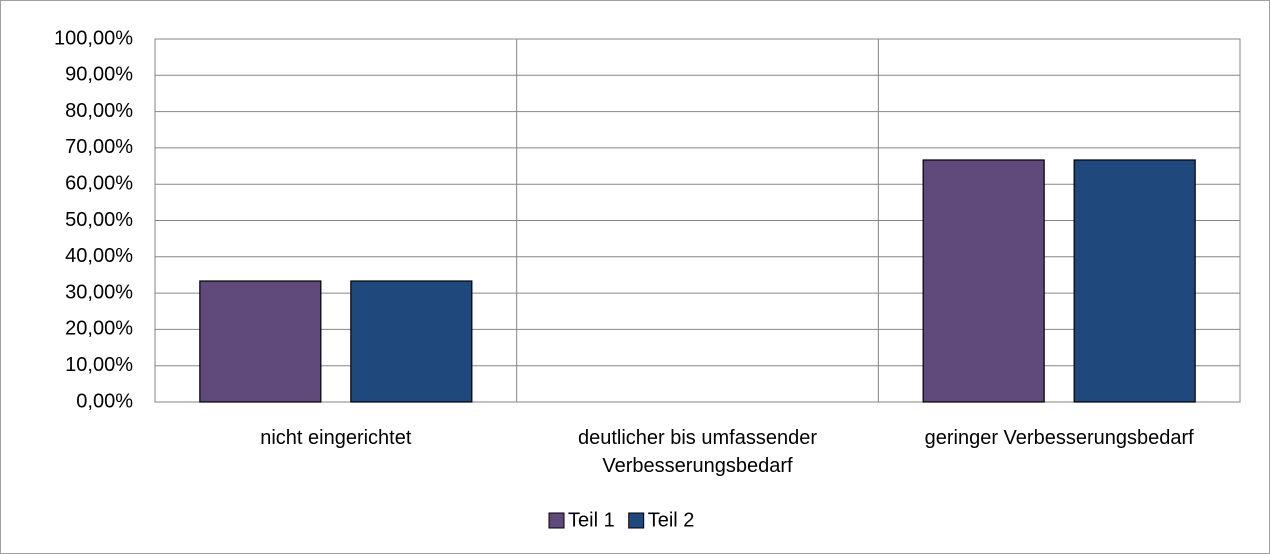 This screenshot has width=1271, height=554. What do you see at coordinates (336, 438) in the screenshot?
I see `x-tick-label: nicht eingerichtet` at bounding box center [336, 438].